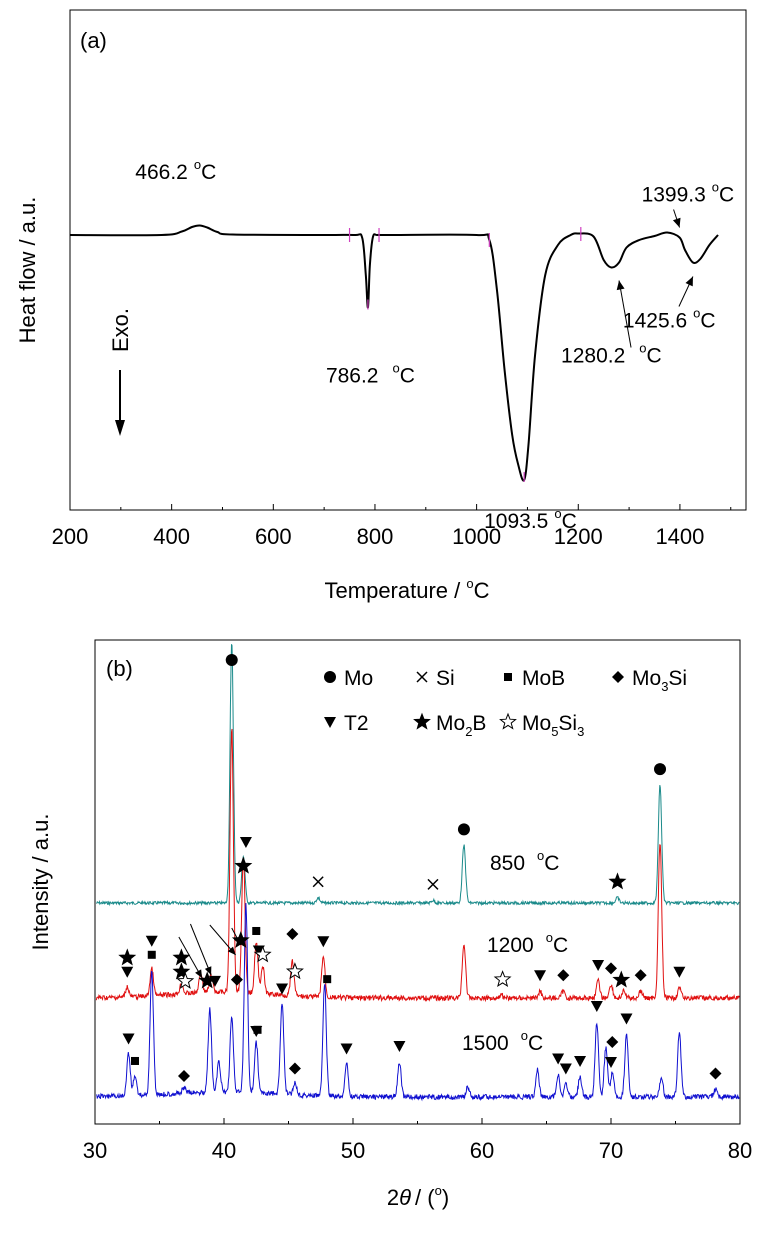 The width and height of the screenshot is (768, 1238). What do you see at coordinates (40, 882) in the screenshot?
I see `y-axis-label-b: Intensity / a.u.` at bounding box center [40, 882].